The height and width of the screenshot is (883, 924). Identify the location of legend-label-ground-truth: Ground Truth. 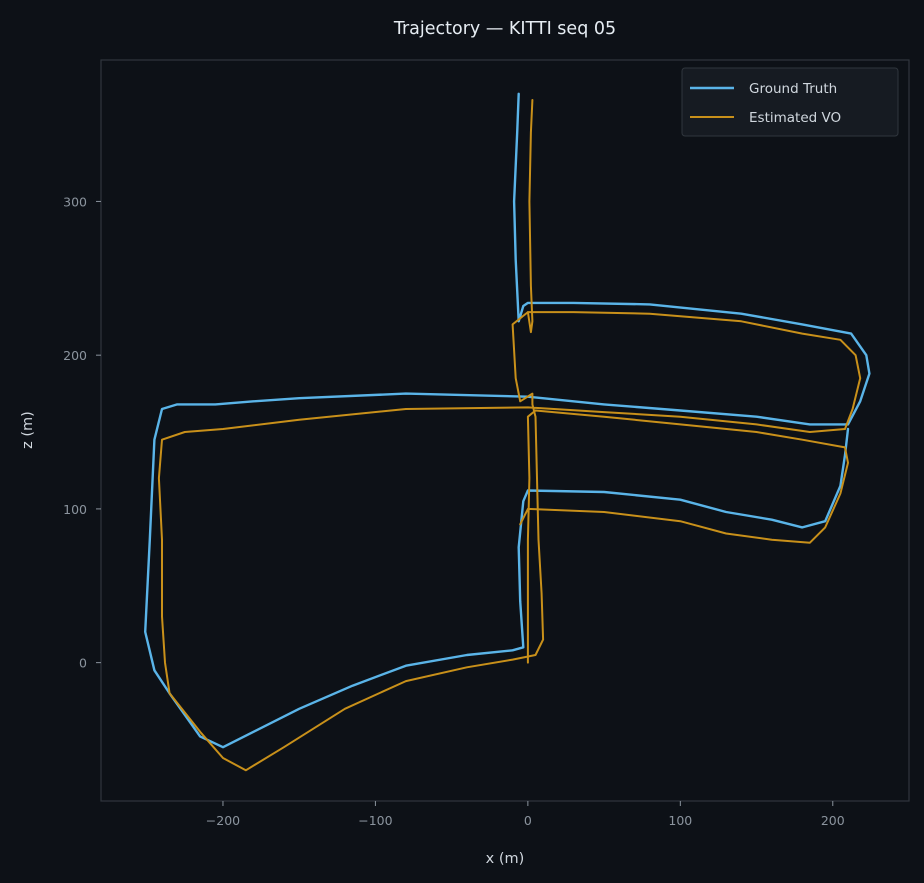
(793, 89).